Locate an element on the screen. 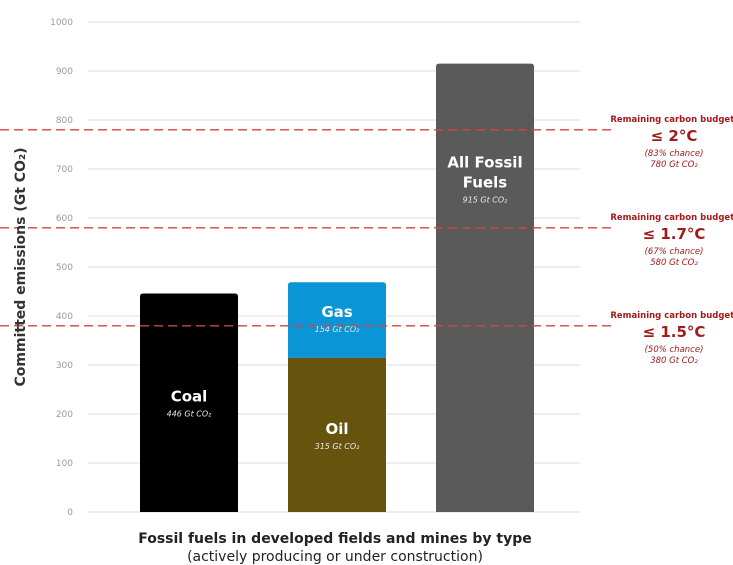 This screenshot has height=565, width=733. y-tick-label: 1000 is located at coordinates (61, 23).